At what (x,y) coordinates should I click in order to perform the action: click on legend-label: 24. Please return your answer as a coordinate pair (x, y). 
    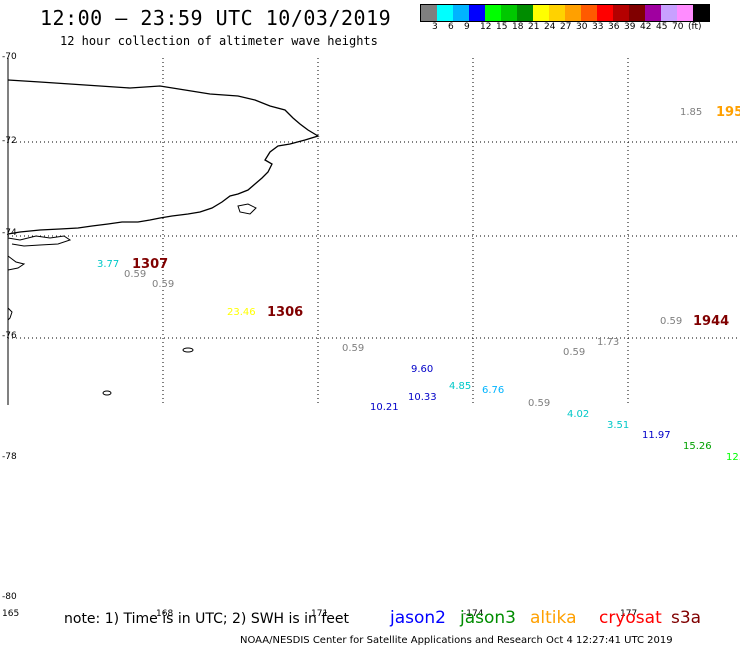
    Looking at the image, I should click on (550, 27).